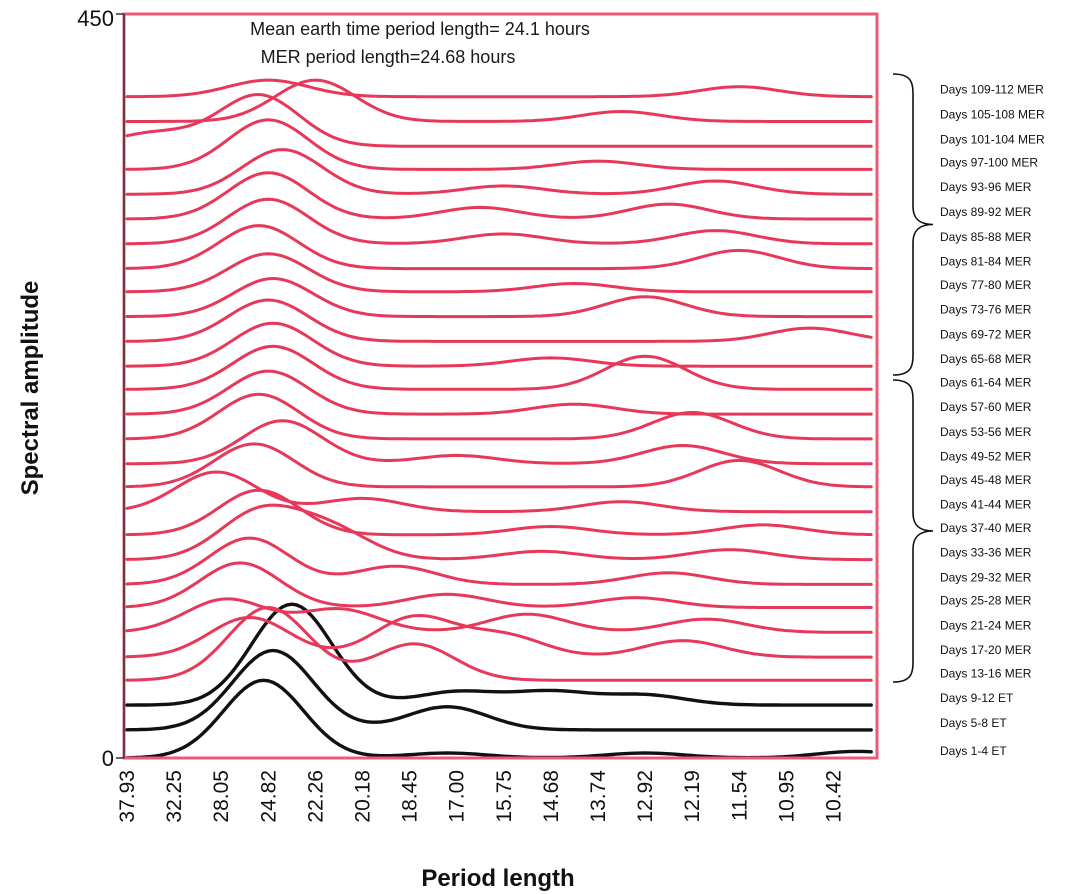 The image size is (1065, 894). What do you see at coordinates (410, 796) in the screenshot?
I see `x-tick-label: 18.45` at bounding box center [410, 796].